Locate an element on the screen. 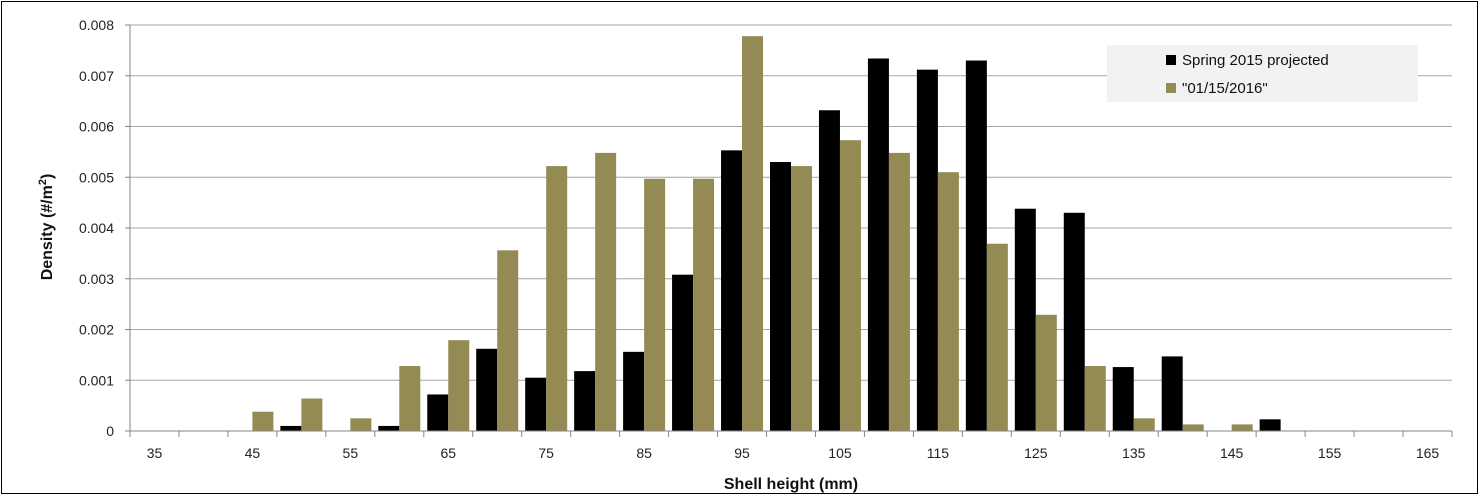  x-axis-title: Shell height (mm) is located at coordinates (791, 484).